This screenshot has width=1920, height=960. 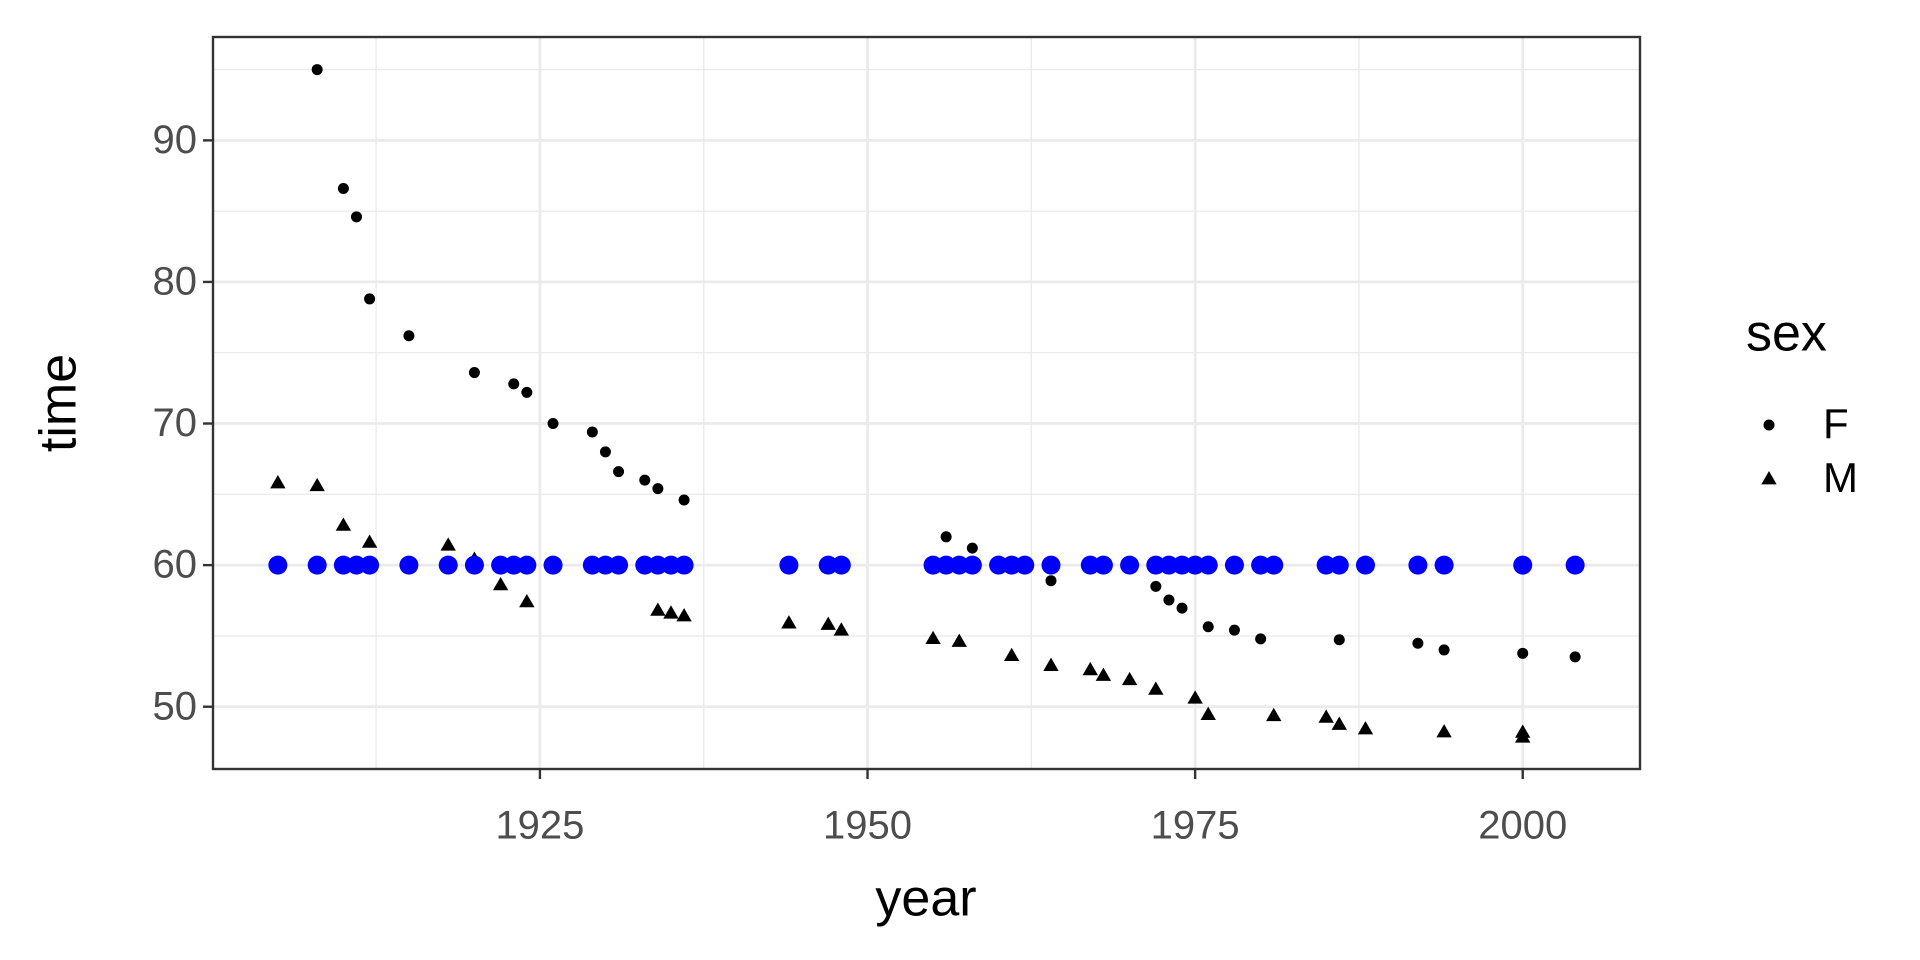 I want to click on y-tick-label: 90, so click(x=175, y=140).